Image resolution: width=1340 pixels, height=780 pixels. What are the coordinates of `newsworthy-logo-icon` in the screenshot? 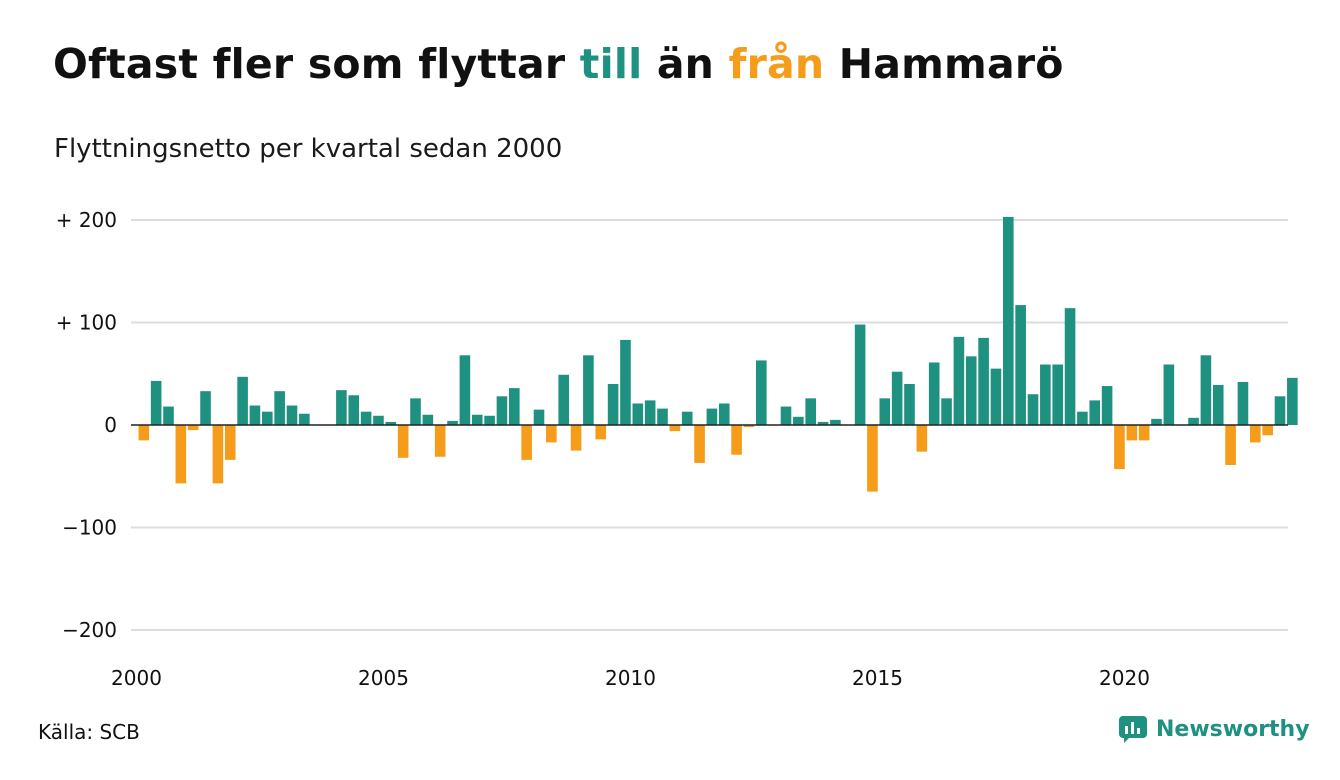 It's located at (1133, 729).